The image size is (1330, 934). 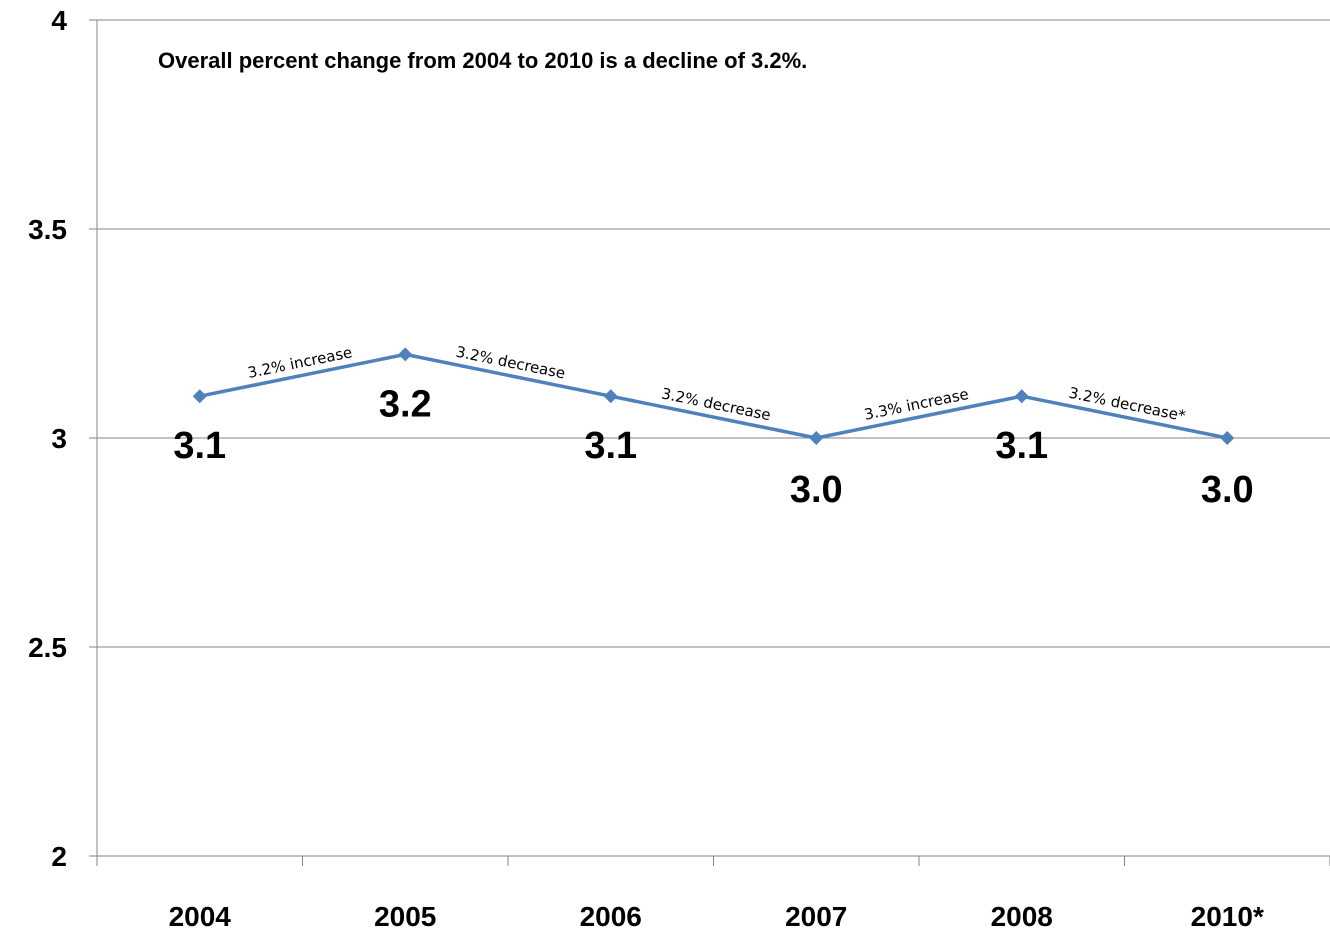 What do you see at coordinates (1022, 916) in the screenshot?
I see `x-tick-label: 2008` at bounding box center [1022, 916].